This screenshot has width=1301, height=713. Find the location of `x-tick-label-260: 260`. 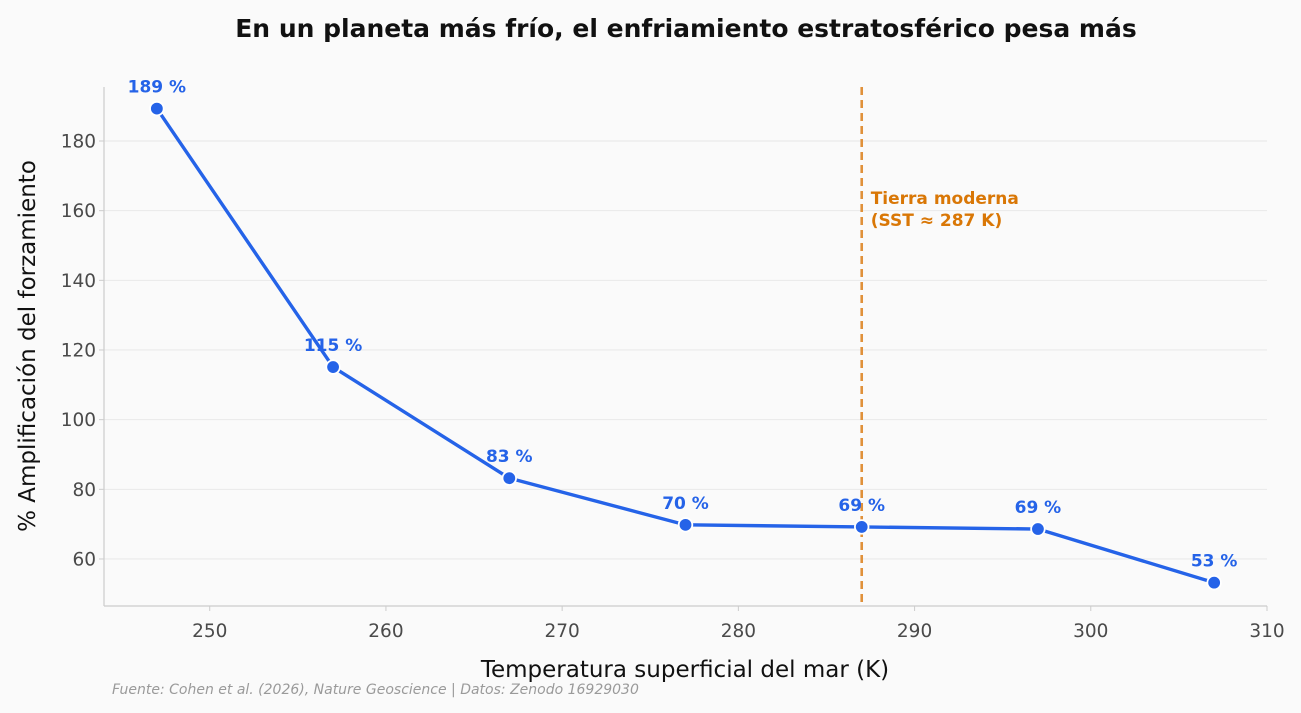

x-tick-label-260: 260 is located at coordinates (385, 631).